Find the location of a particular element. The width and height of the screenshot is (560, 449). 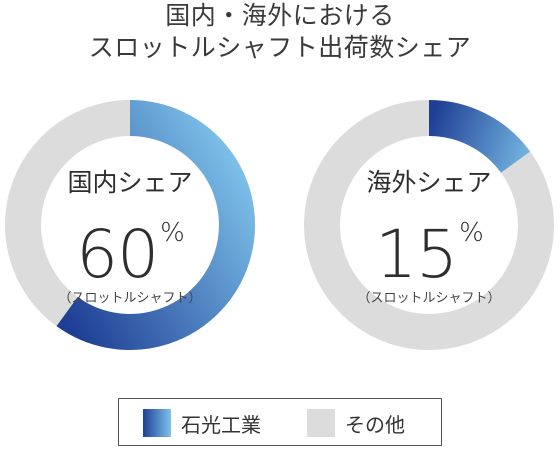

domestic-share-label: 国内シェア is located at coordinates (130, 182).